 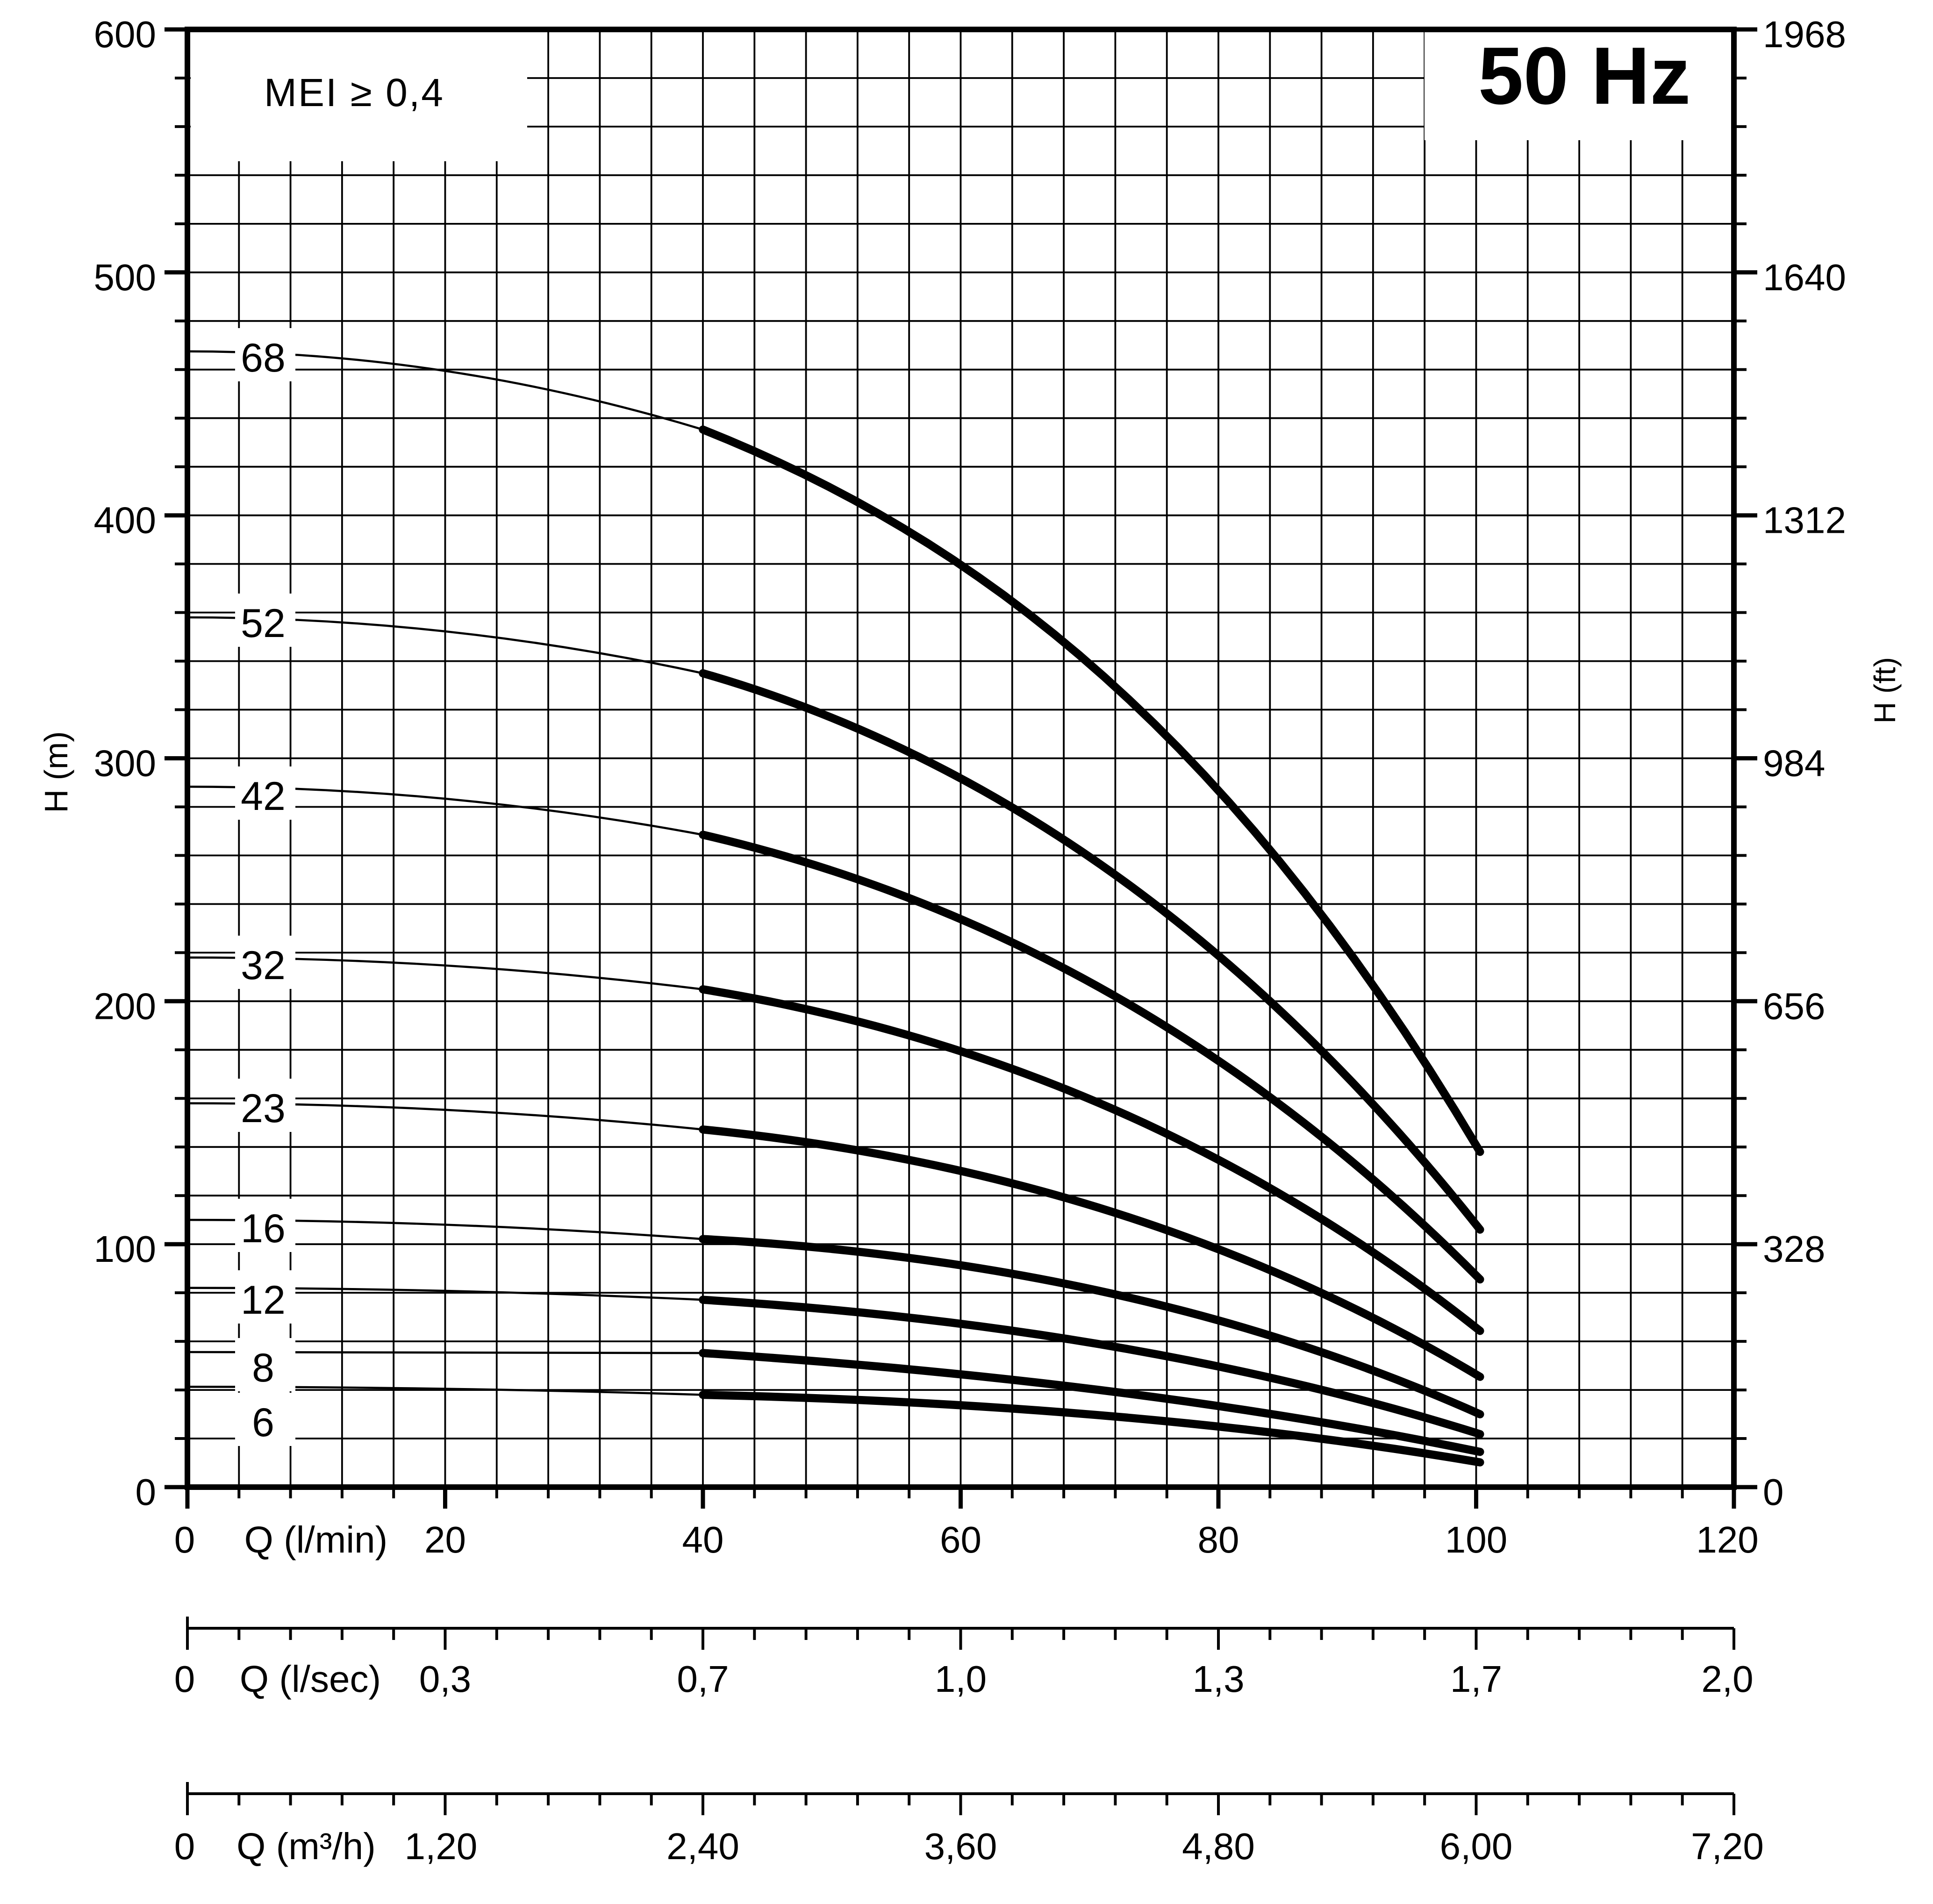 I want to click on svg-text: 1312, so click(x=1804, y=520).